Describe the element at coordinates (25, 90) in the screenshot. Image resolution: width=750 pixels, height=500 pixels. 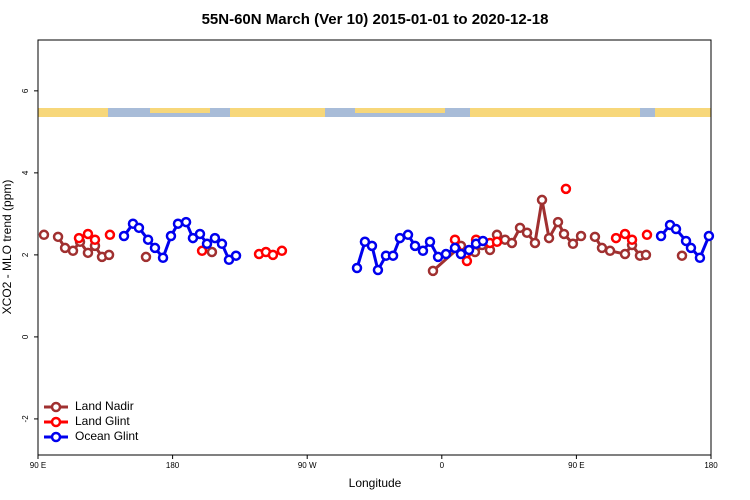
I see `y-tick-label: 6` at that location.